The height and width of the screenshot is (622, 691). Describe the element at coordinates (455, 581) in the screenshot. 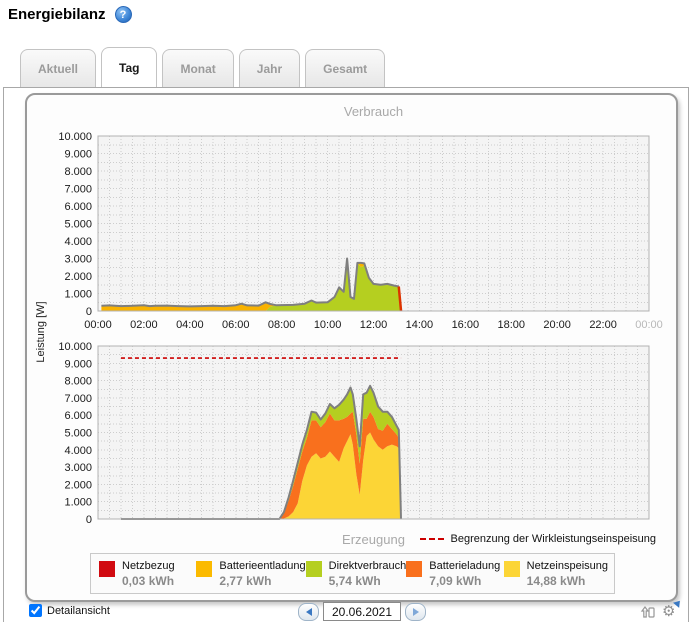

I see `legend-value: 7,09 kWh` at that location.